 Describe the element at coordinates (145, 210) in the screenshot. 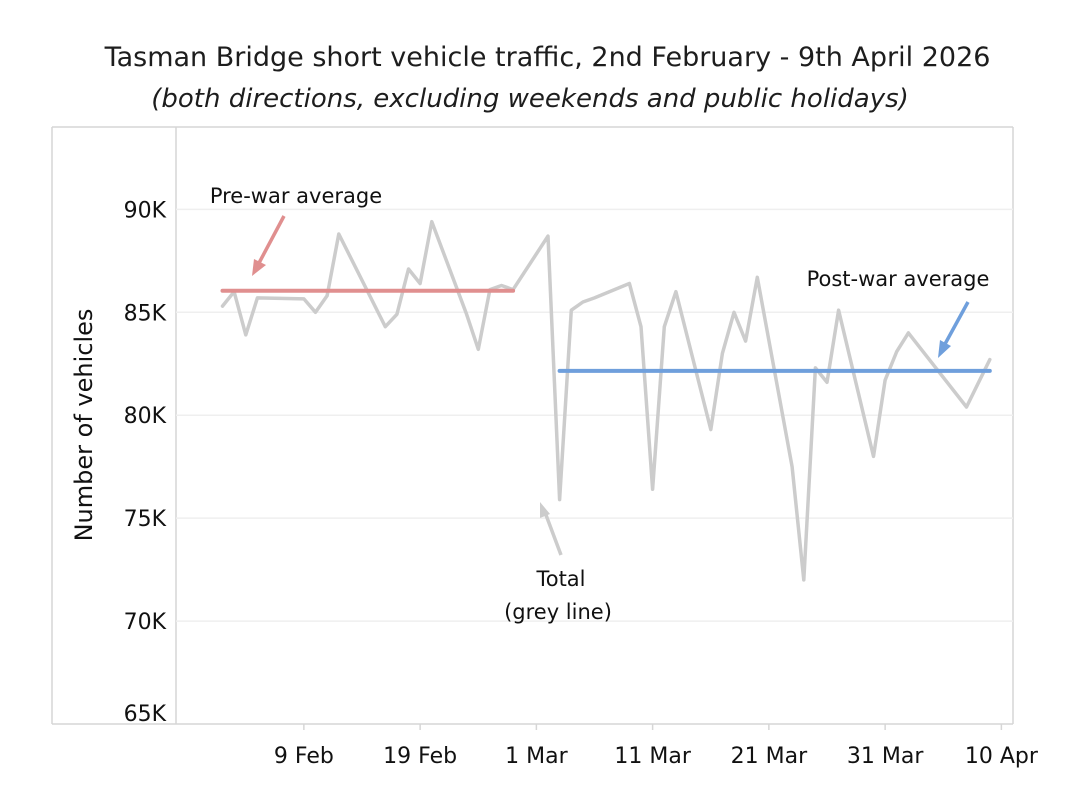

I see `y-tick-label: 90K` at that location.